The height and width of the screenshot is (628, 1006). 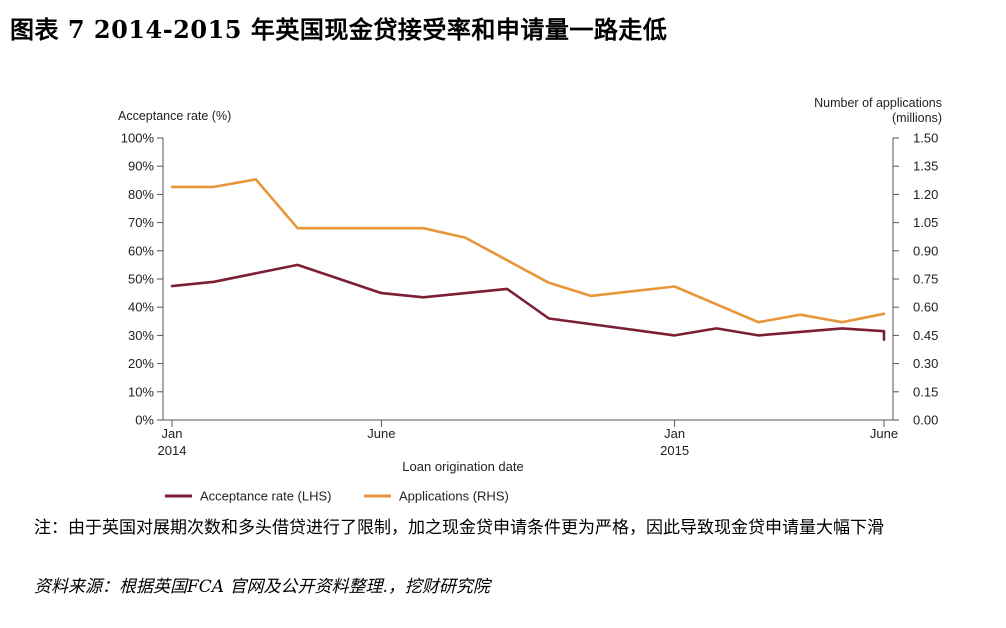 What do you see at coordinates (925, 363) in the screenshot?
I see `right-tick-label: 0.30` at bounding box center [925, 363].